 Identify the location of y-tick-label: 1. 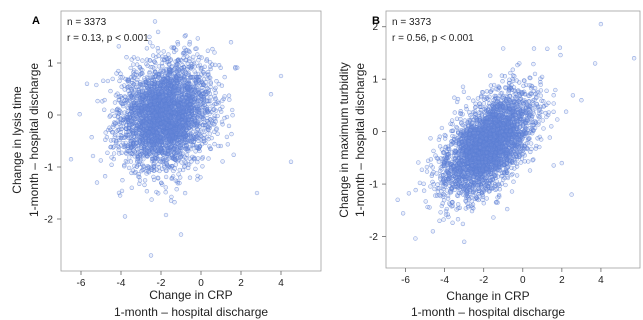
(50, 64).